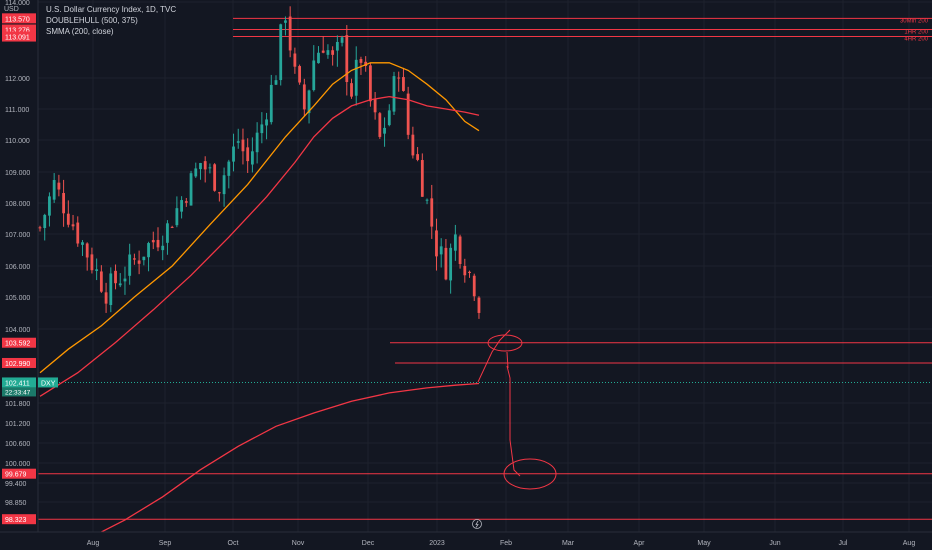  Describe the element at coordinates (909, 543) in the screenshot. I see `x-tick-label: Aug` at that location.